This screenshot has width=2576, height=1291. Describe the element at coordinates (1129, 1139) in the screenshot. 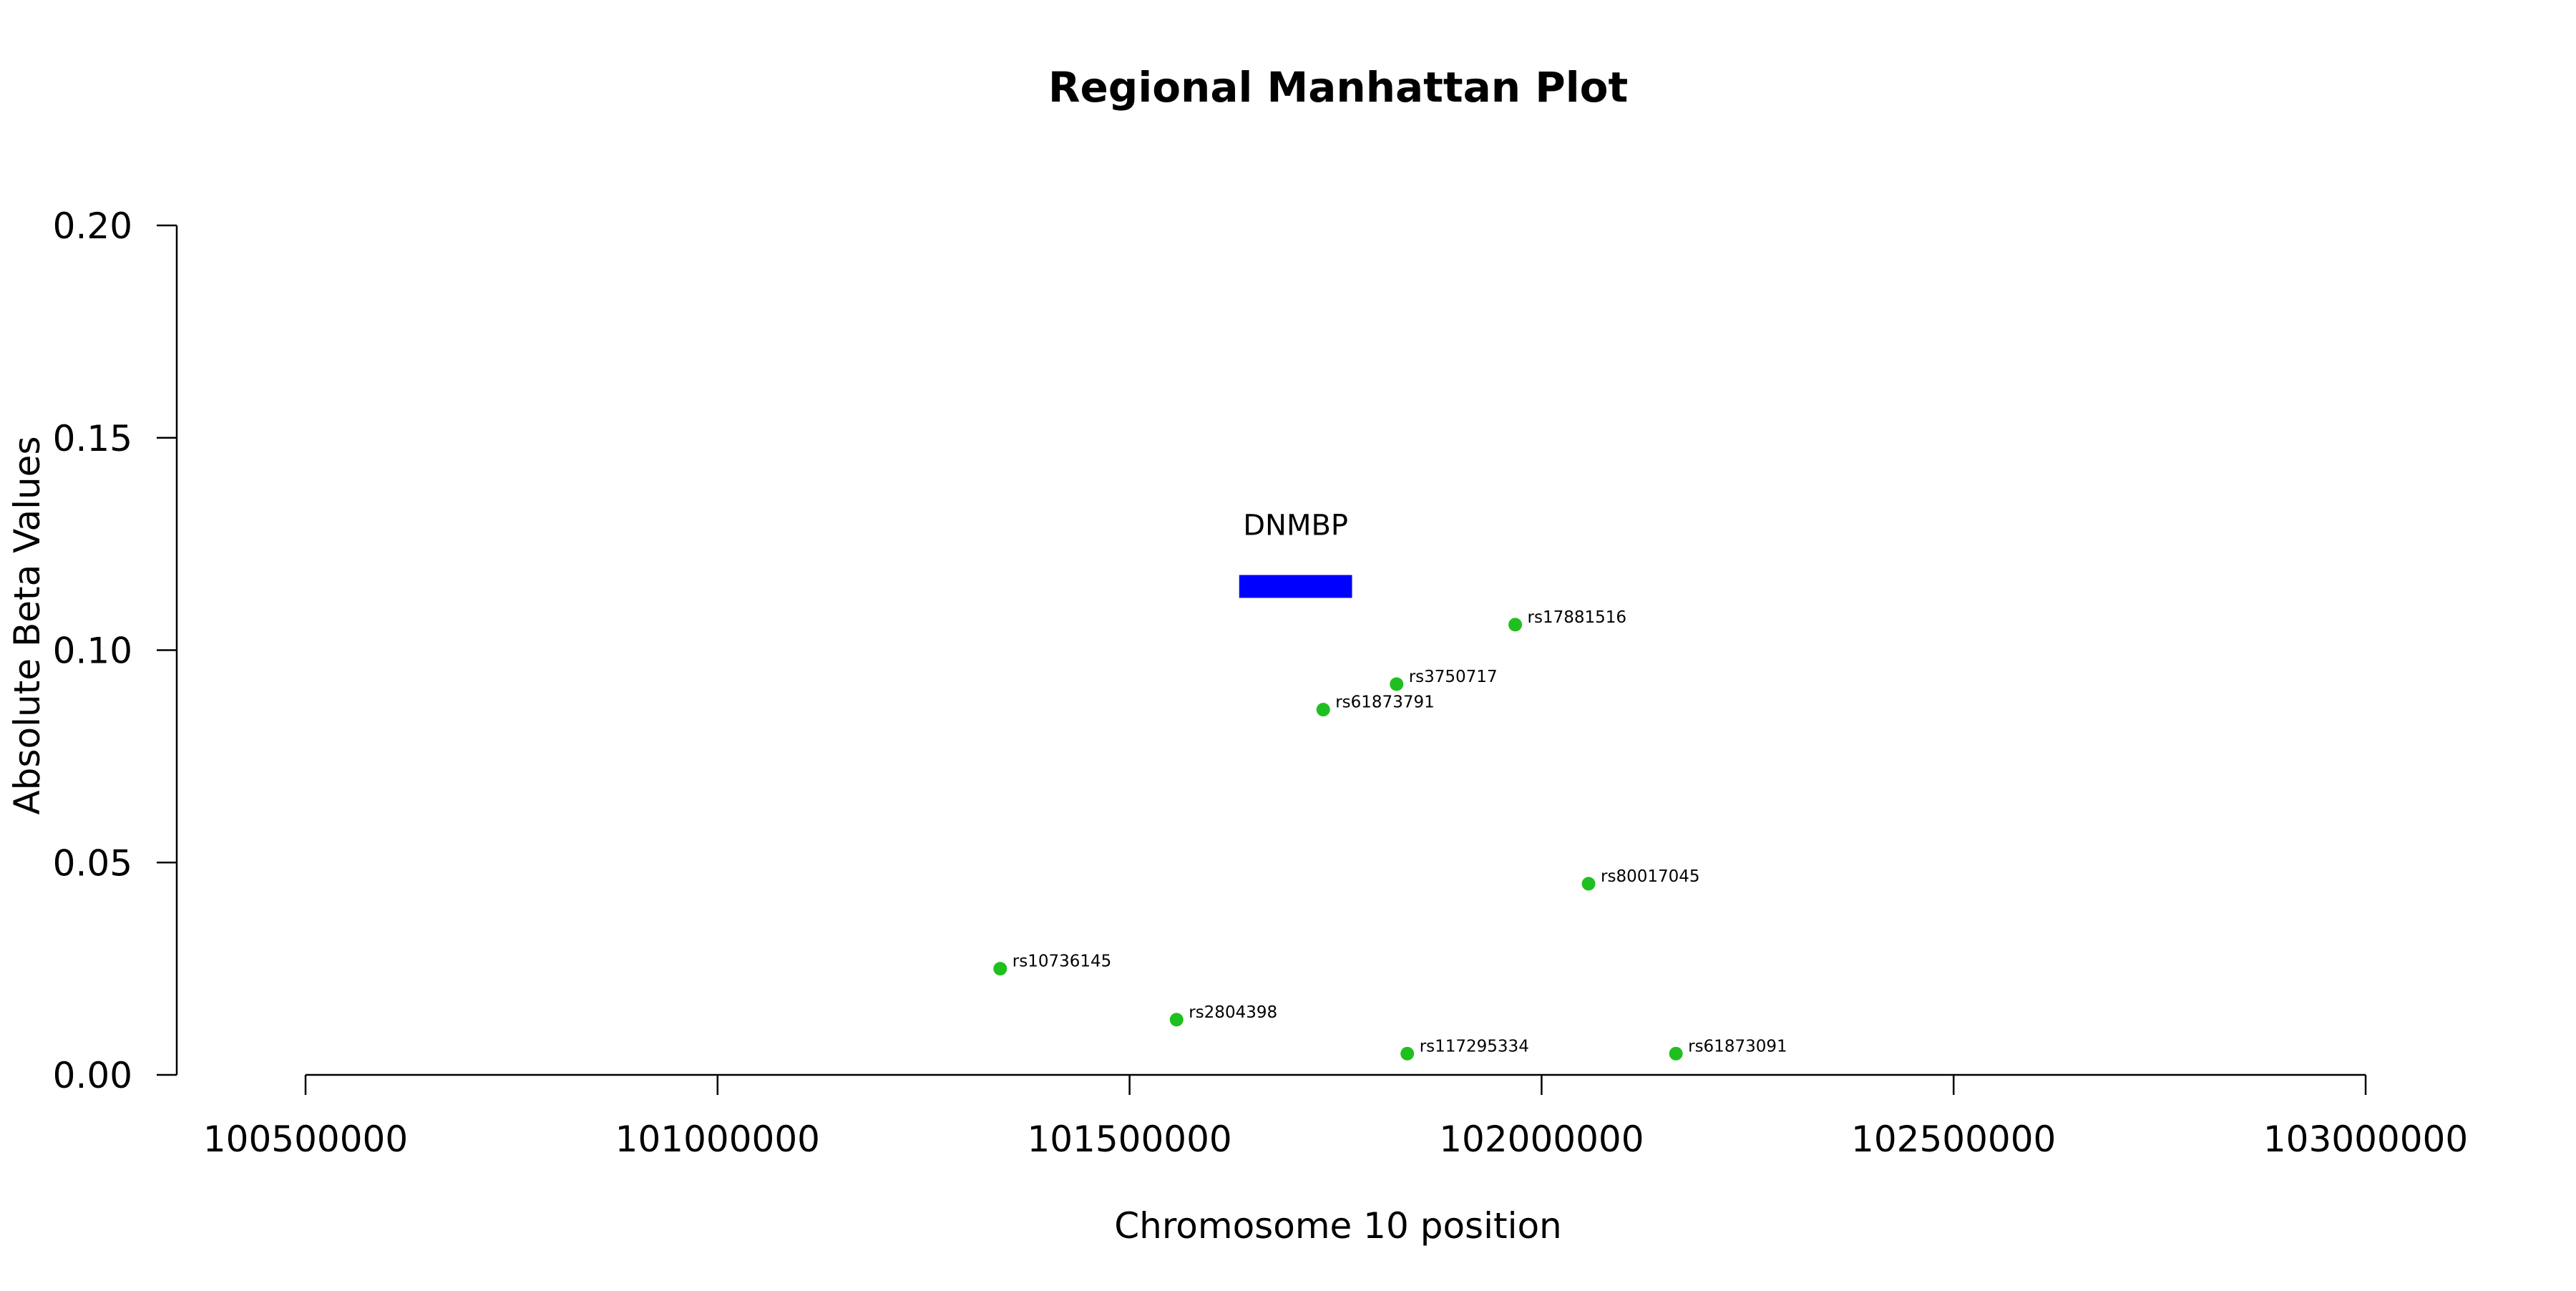

I see `x-tick-label: 101500000` at that location.